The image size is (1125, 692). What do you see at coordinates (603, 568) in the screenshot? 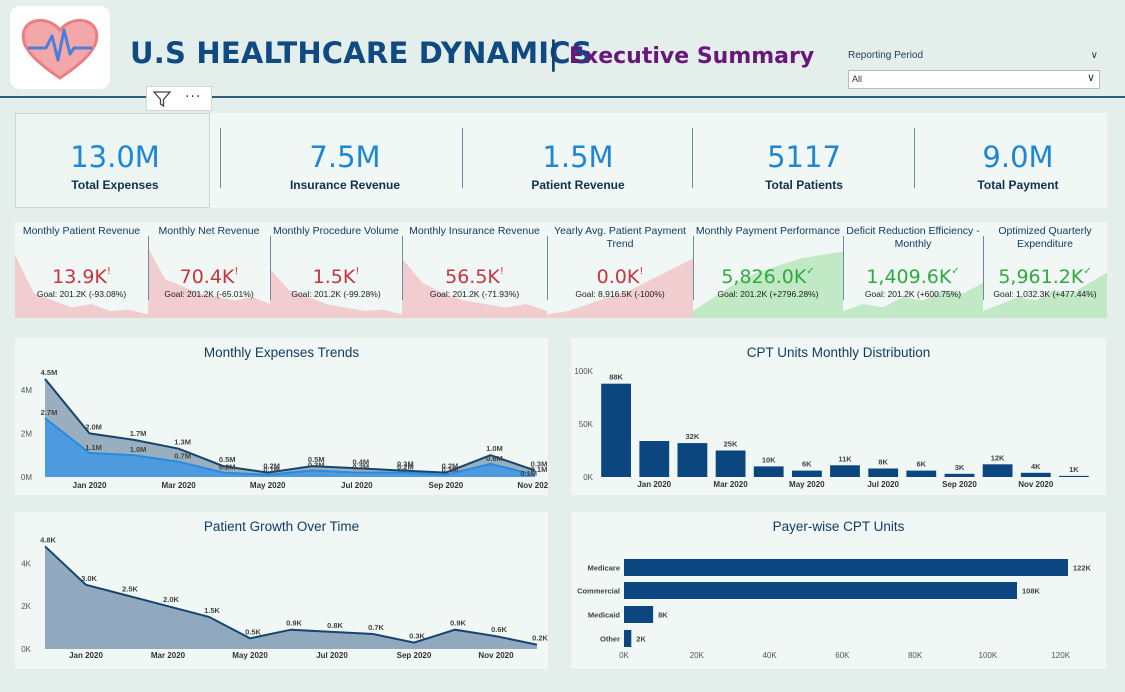
I see `y-category-label: Medicare` at bounding box center [603, 568].